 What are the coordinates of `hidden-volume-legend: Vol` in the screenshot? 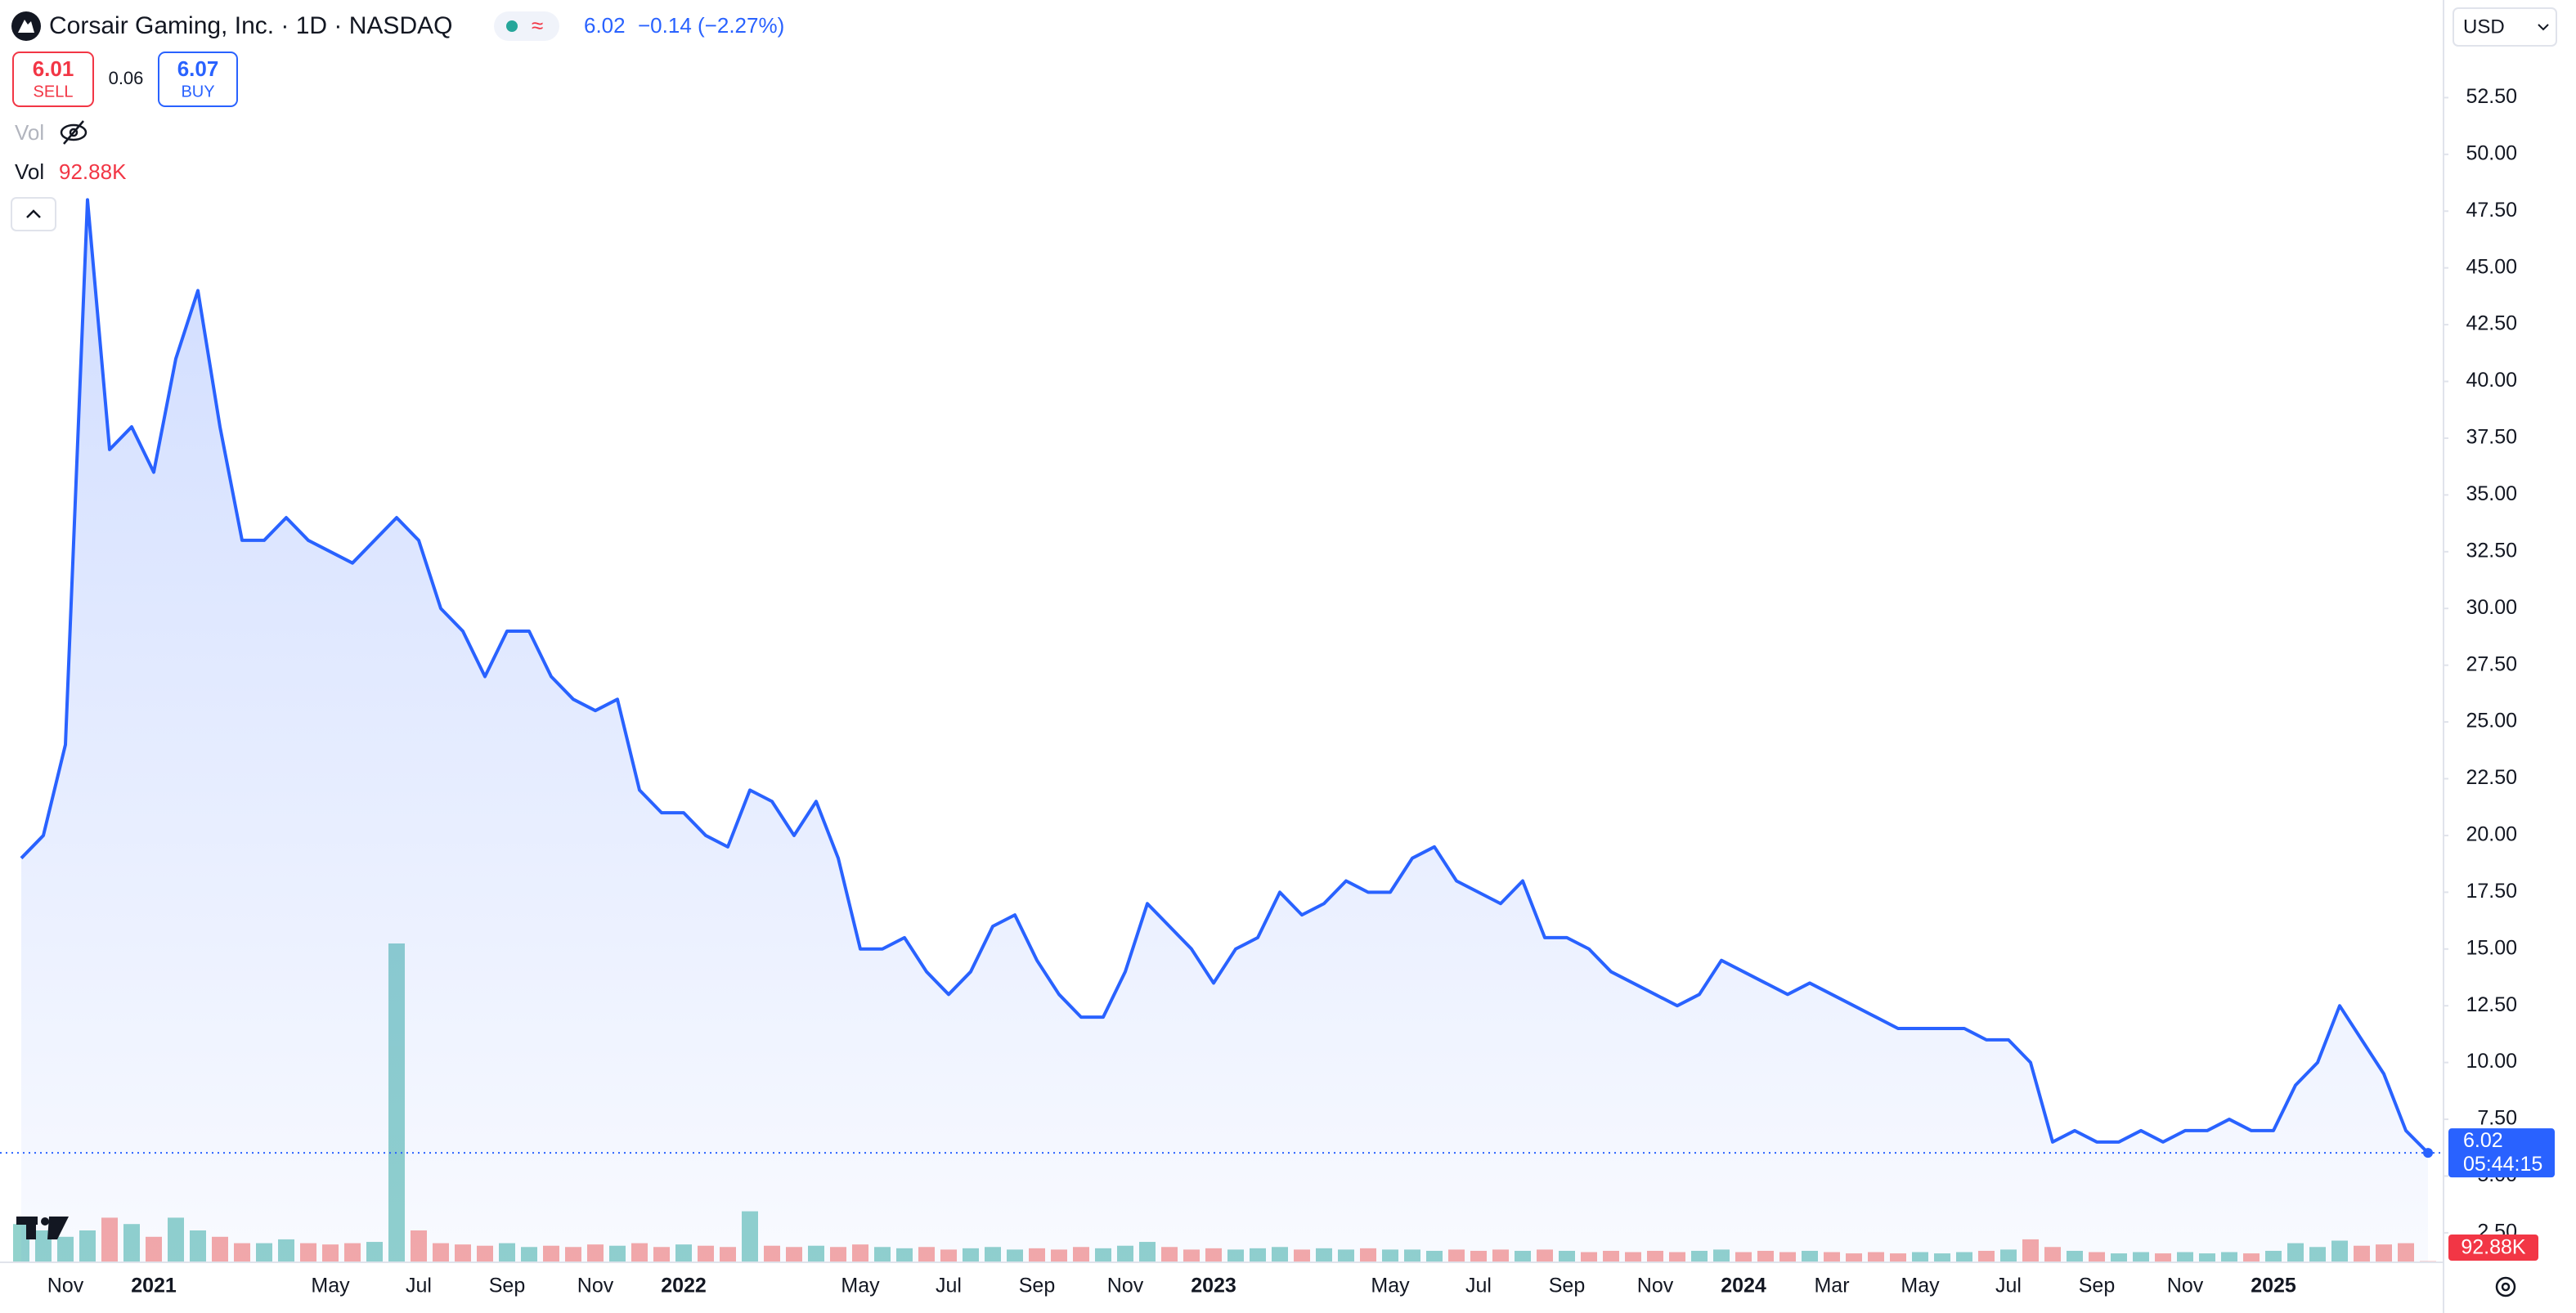 It's located at (29, 132).